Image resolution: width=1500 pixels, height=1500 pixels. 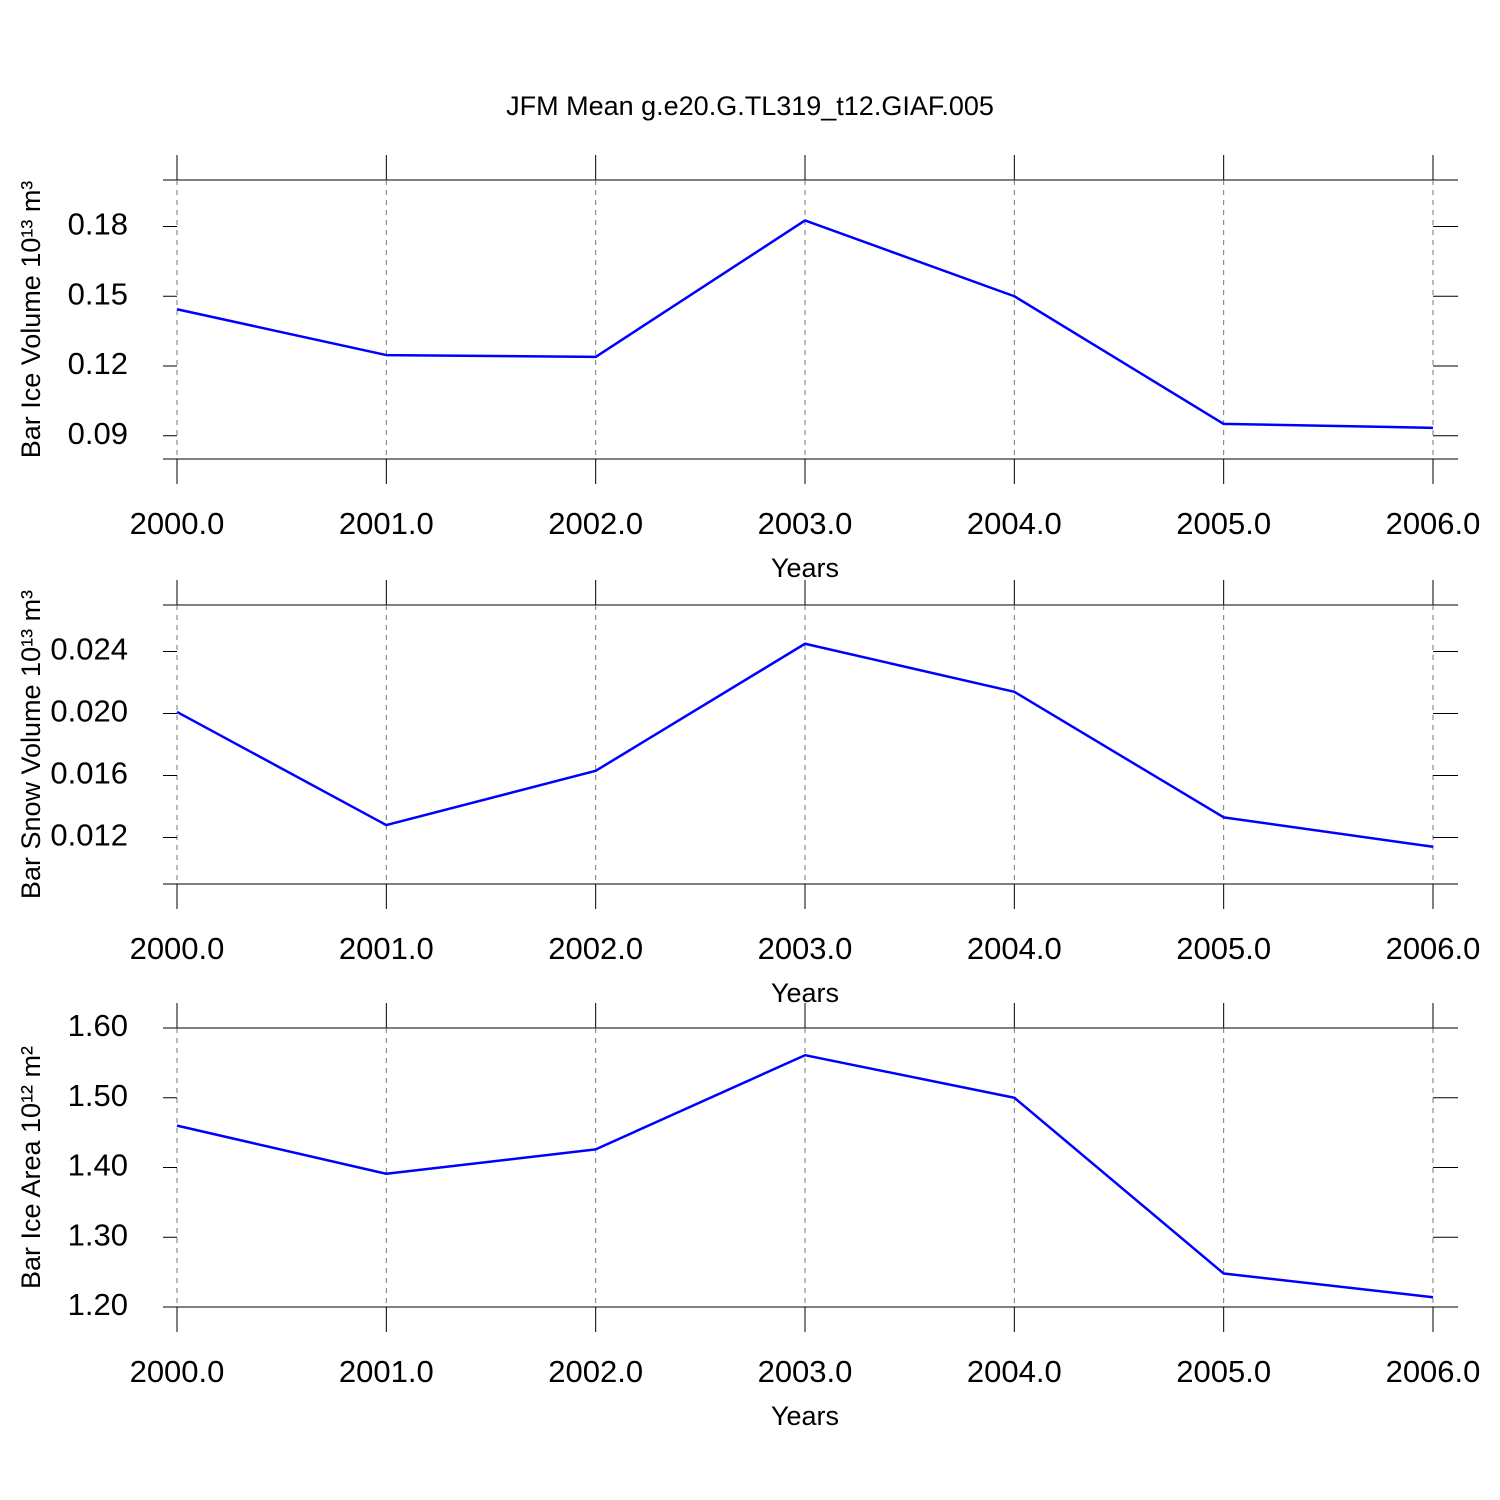 What do you see at coordinates (98, 1165) in the screenshot?
I see `y-tick-label: 1.40` at bounding box center [98, 1165].